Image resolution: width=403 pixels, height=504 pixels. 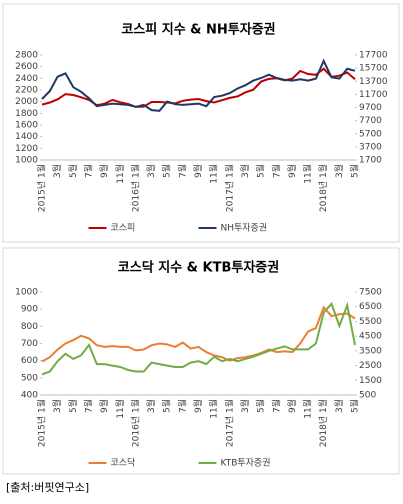 What do you see at coordinates (367, 396) in the screenshot?
I see `y2-tick-label: 500` at bounding box center [367, 396].